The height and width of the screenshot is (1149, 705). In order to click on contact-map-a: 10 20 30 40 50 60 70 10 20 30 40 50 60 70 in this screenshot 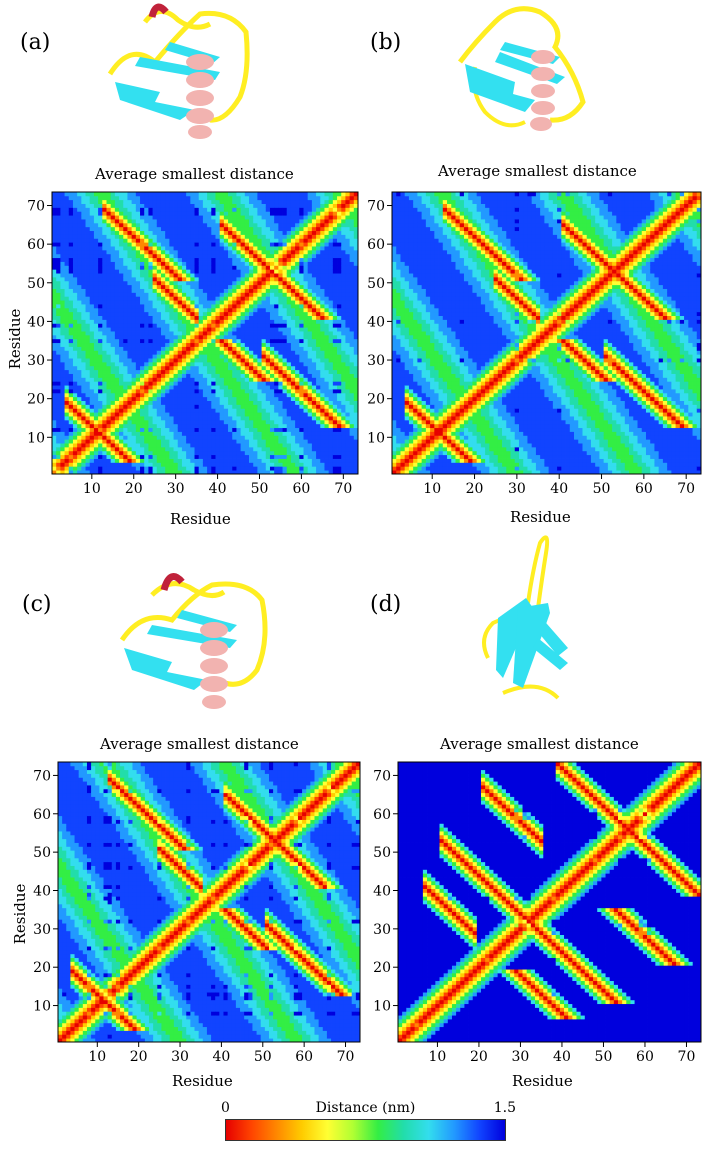, I will do `click(192, 345)`.